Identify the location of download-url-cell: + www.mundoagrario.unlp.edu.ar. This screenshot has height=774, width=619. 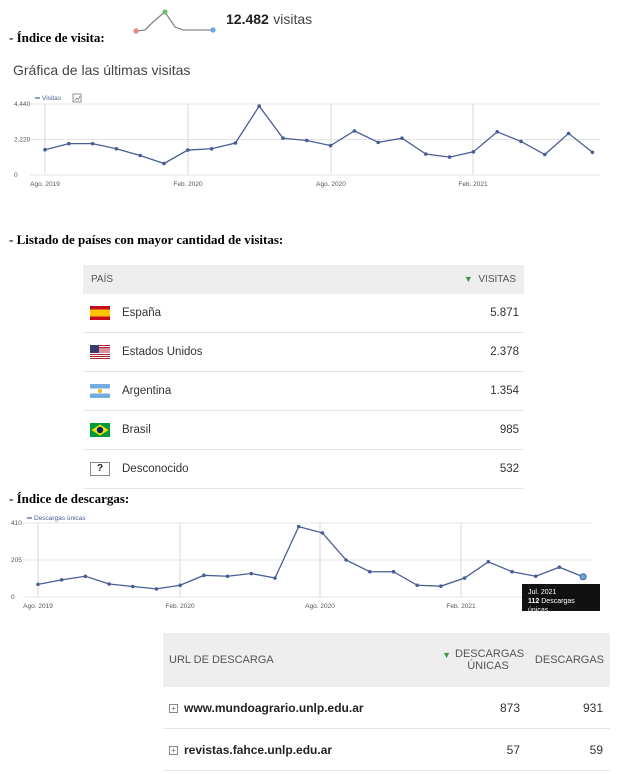
(289, 708).